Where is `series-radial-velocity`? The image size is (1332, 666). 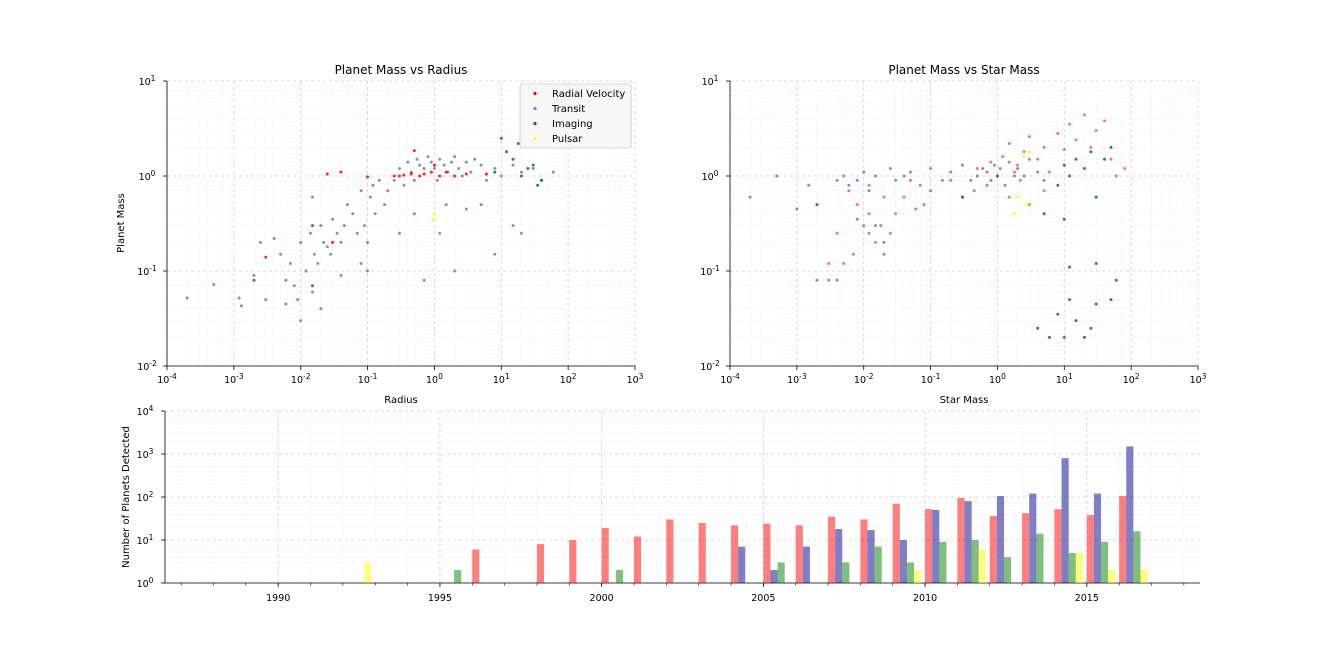
series-radial-velocity is located at coordinates (799, 539).